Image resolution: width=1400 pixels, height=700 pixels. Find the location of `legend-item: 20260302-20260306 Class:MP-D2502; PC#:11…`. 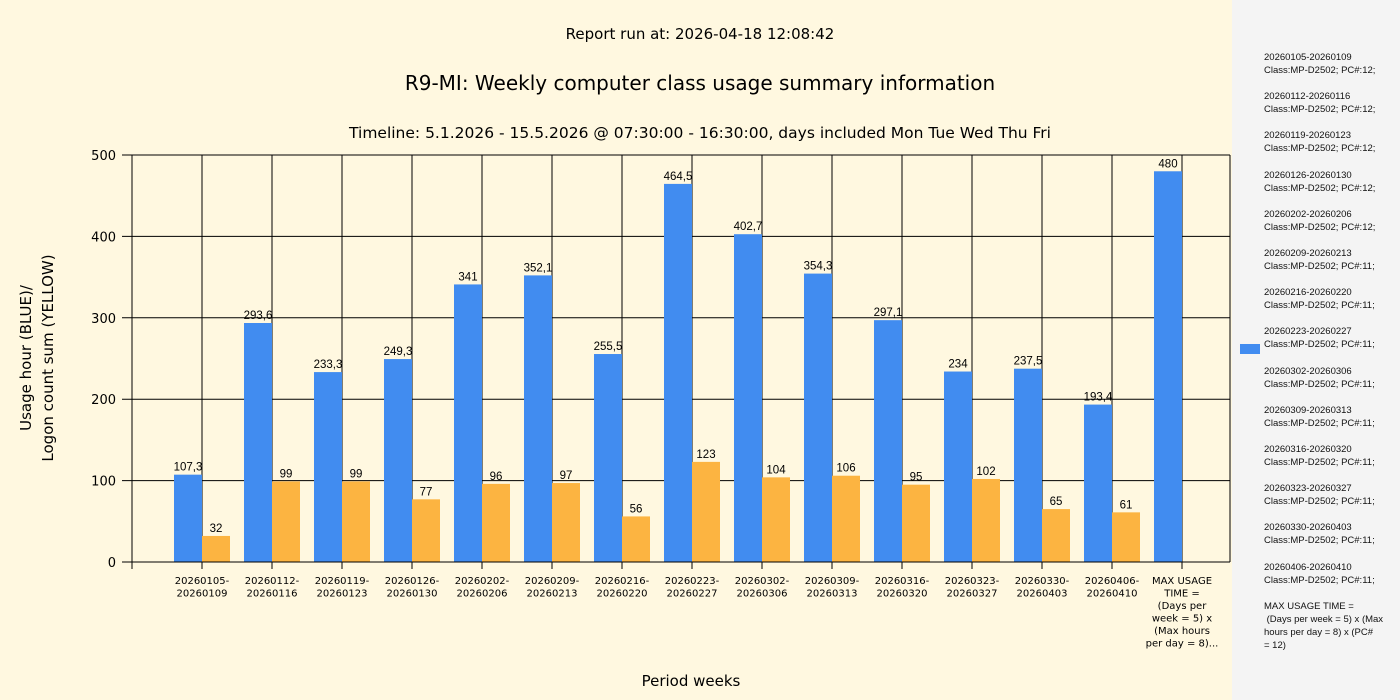

legend-item: 20260302-20260306 Class:MP-D2502; PC#:11… is located at coordinates (1319, 377).